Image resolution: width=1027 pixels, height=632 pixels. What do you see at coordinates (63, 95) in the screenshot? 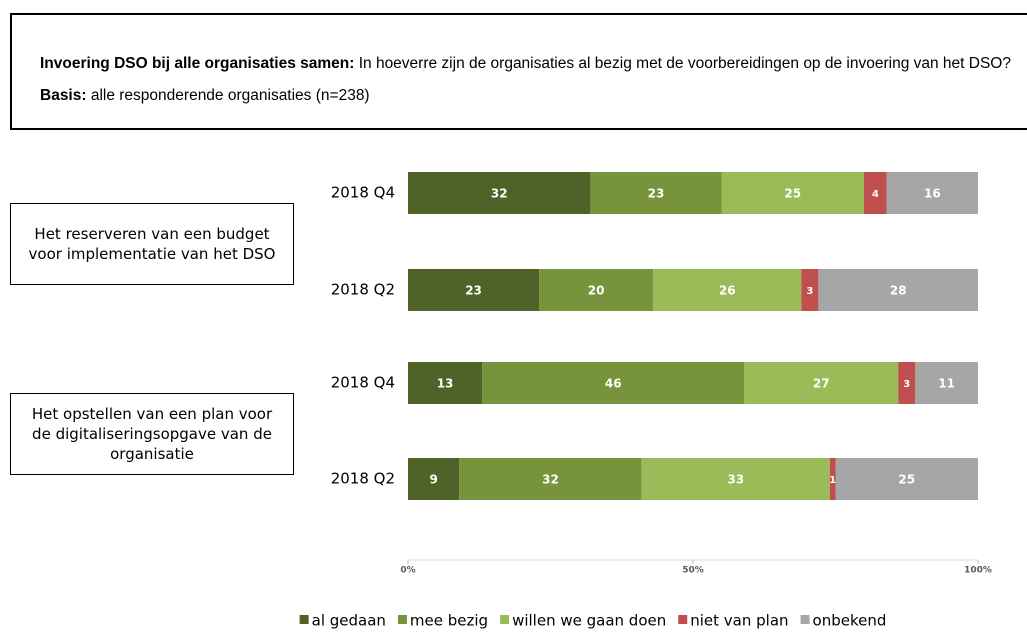
I see `intro-text: Basis:` at bounding box center [63, 95].